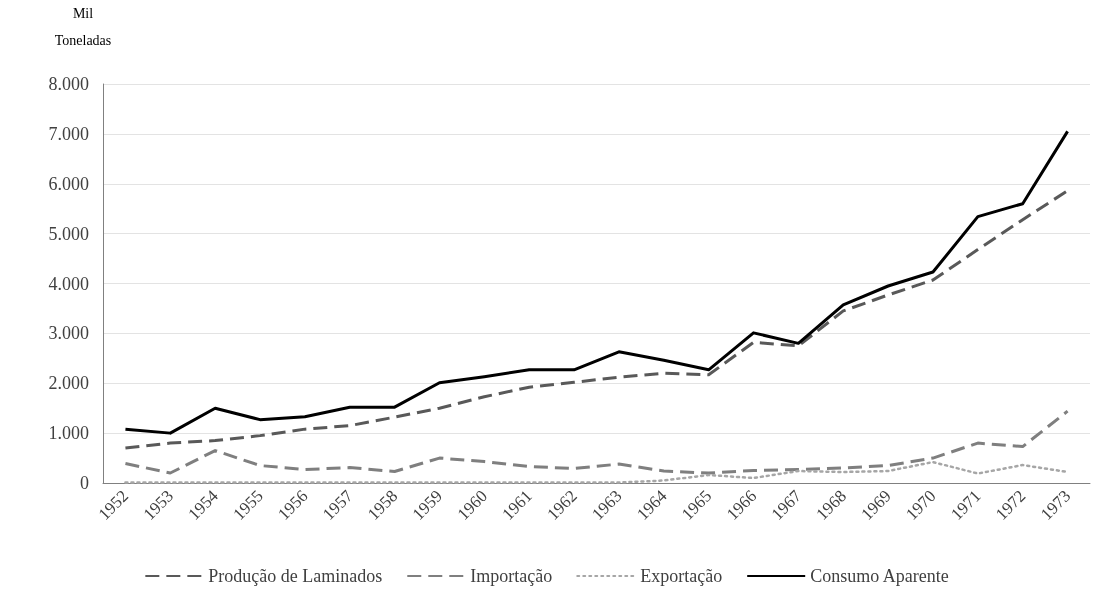 The image size is (1094, 600). Describe the element at coordinates (68, 133) in the screenshot. I see `y-tick-label: 7.000` at that location.